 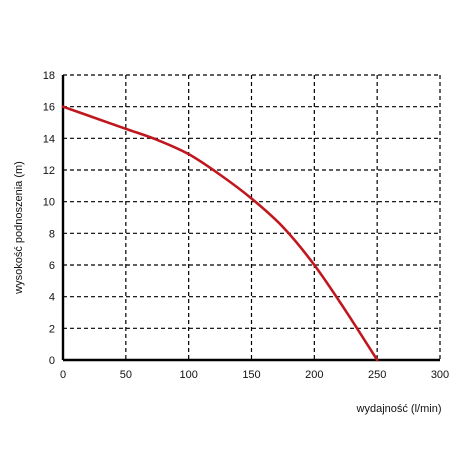 What do you see at coordinates (49, 203) in the screenshot?
I see `y-tick-label: 10` at bounding box center [49, 203].